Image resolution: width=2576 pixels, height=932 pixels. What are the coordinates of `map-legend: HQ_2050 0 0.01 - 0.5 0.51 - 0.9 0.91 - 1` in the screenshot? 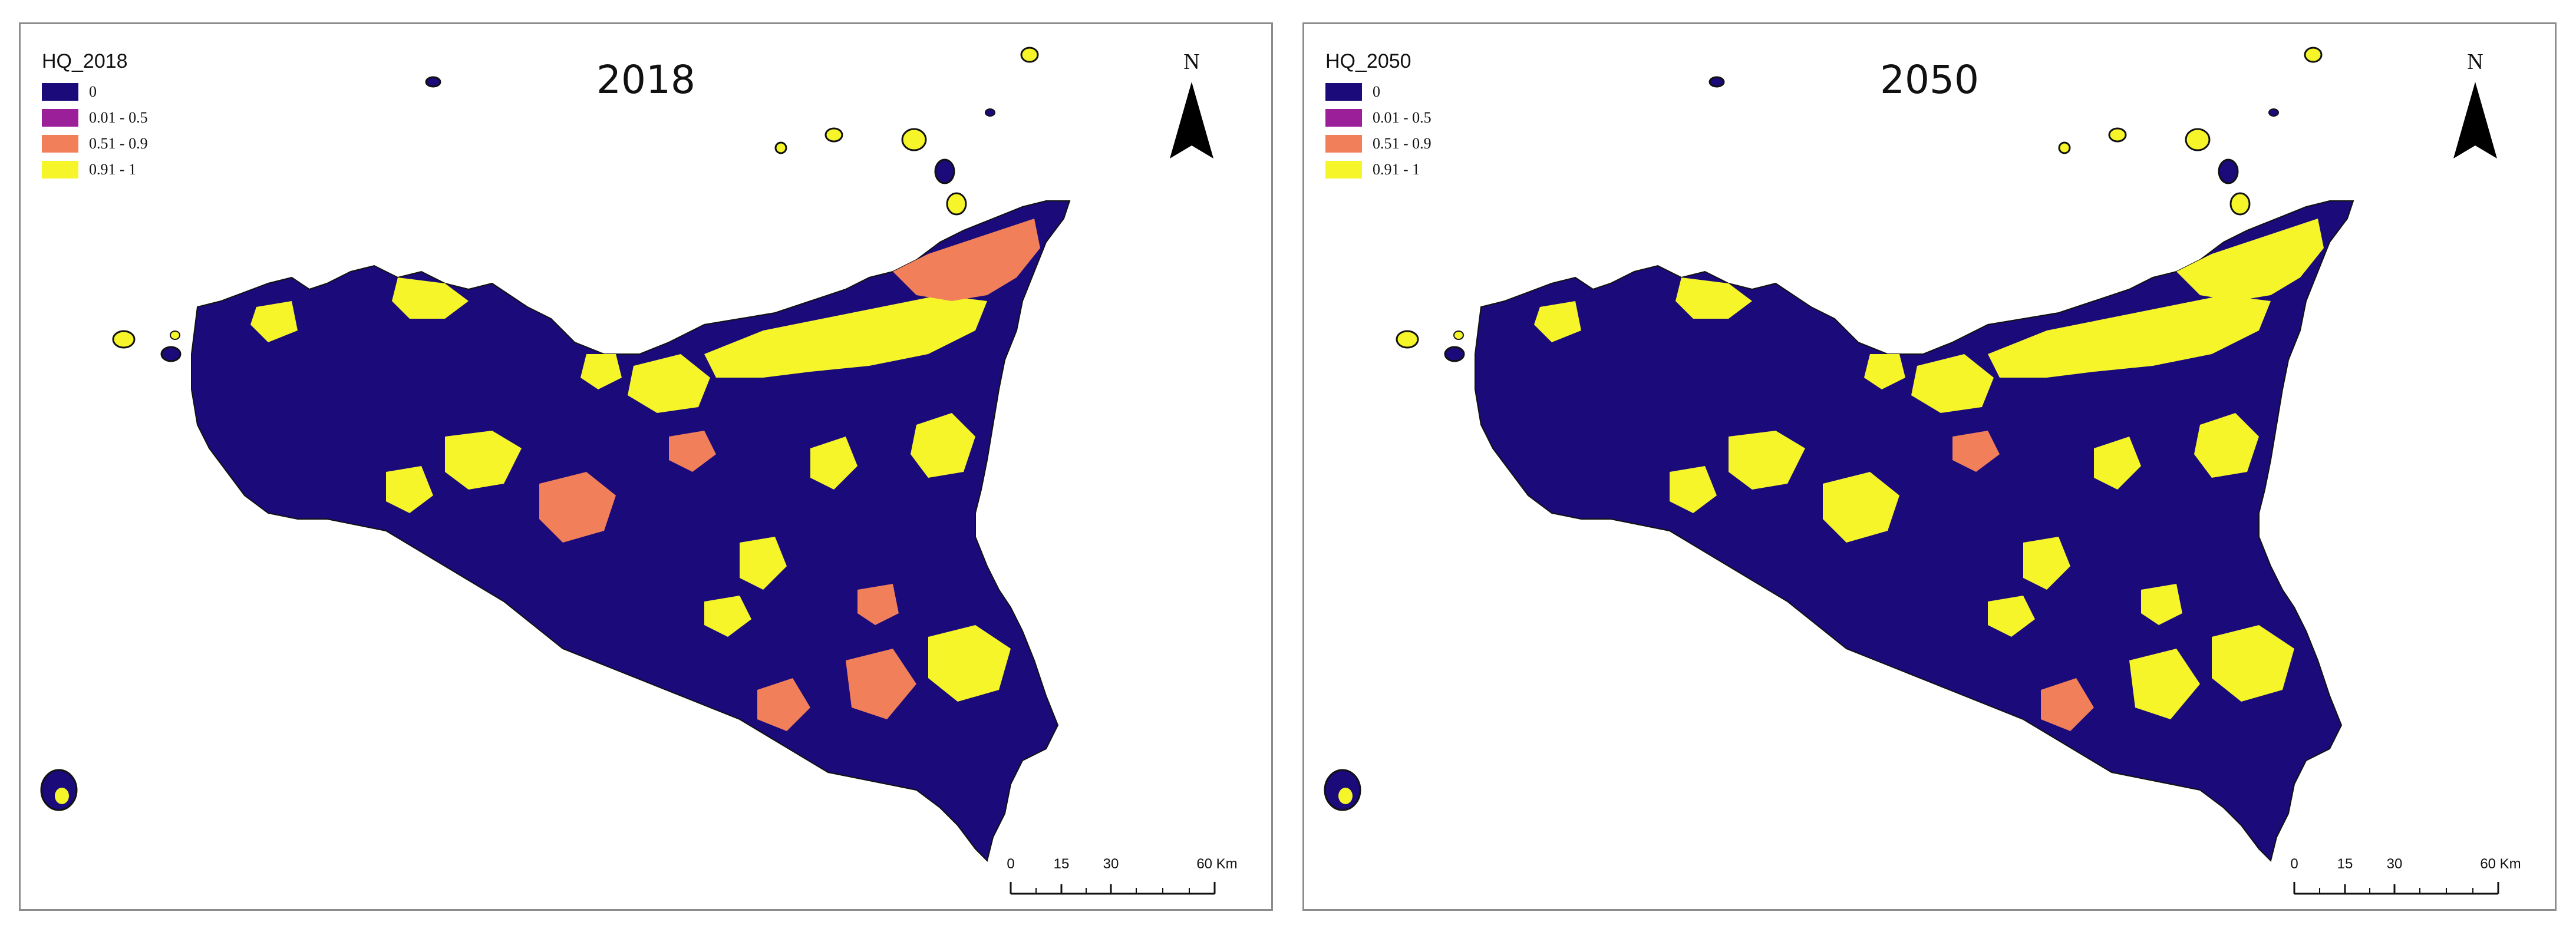 It's located at (1379, 116).